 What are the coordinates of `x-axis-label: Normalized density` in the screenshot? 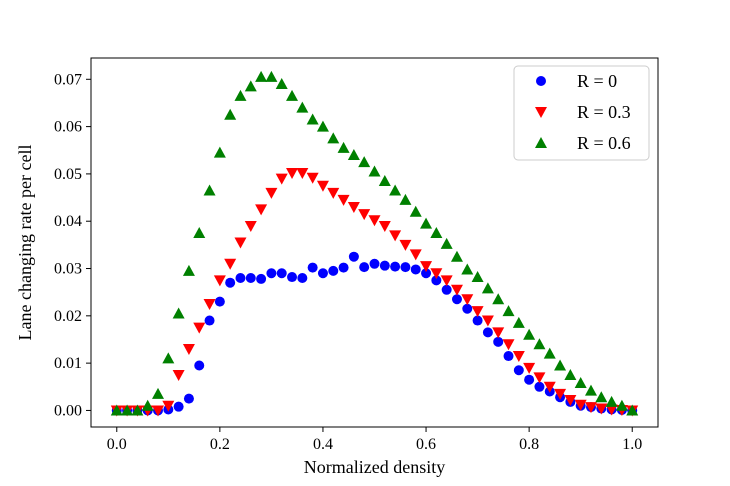 It's located at (374, 467).